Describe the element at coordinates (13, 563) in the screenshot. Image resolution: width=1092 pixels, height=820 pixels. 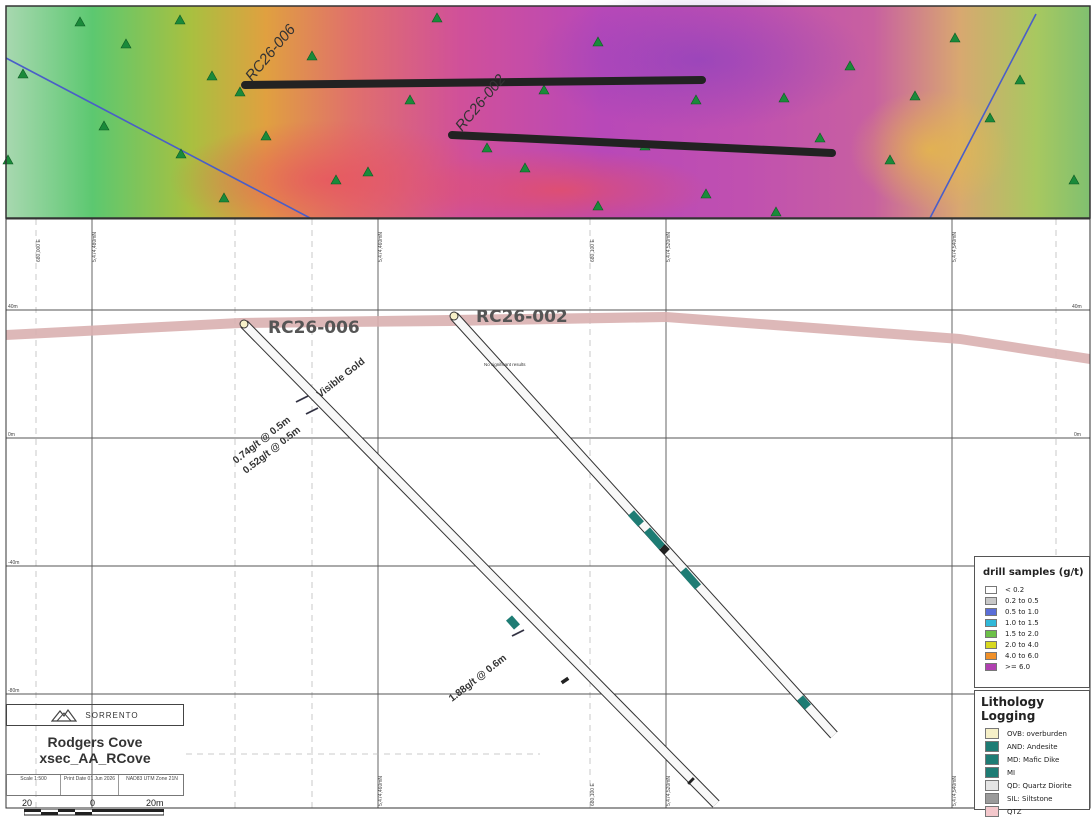
I see `elev-label-low-left: -40m` at that location.